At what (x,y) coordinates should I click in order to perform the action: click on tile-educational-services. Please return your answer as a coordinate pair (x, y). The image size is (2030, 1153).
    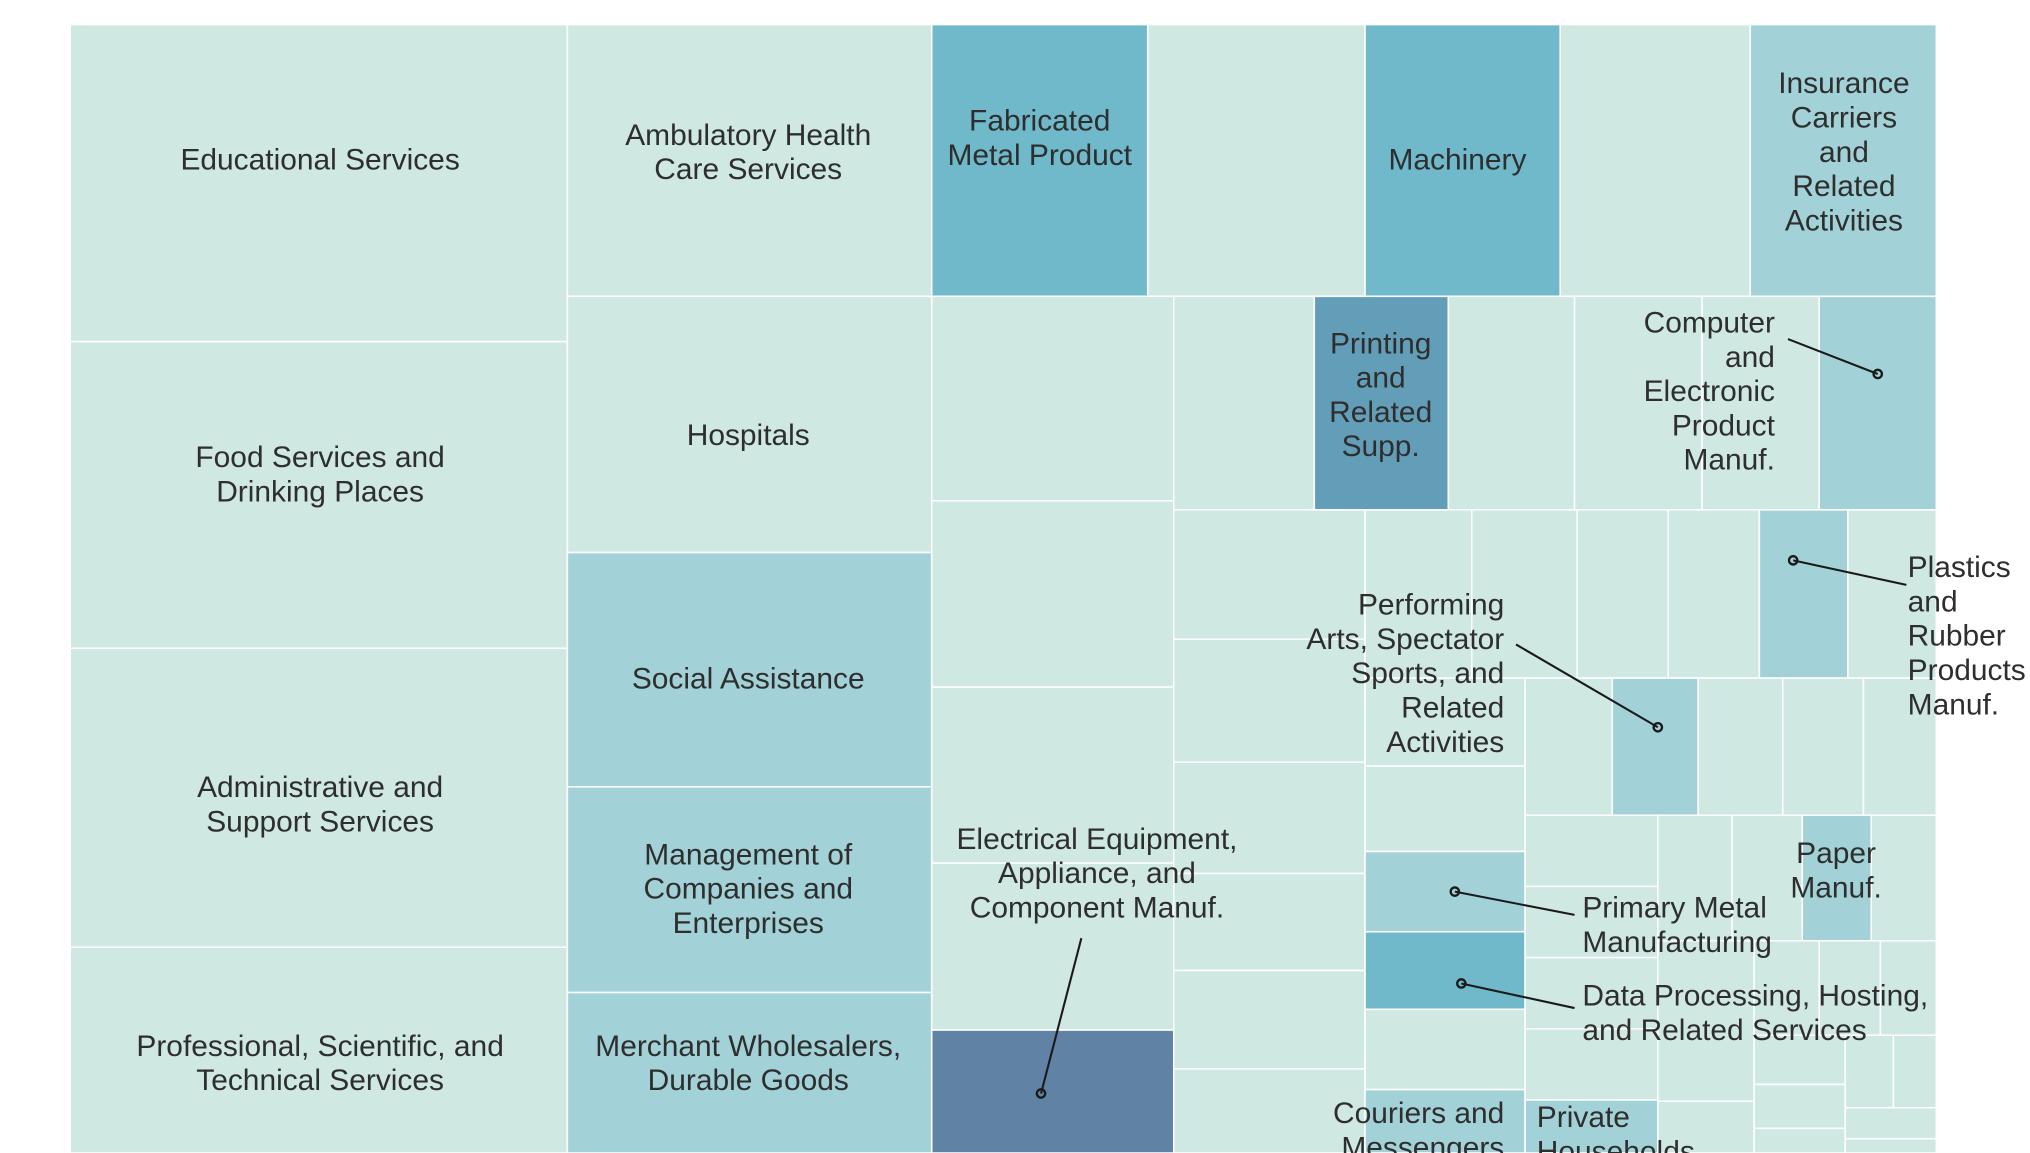
    Looking at the image, I should click on (319, 183).